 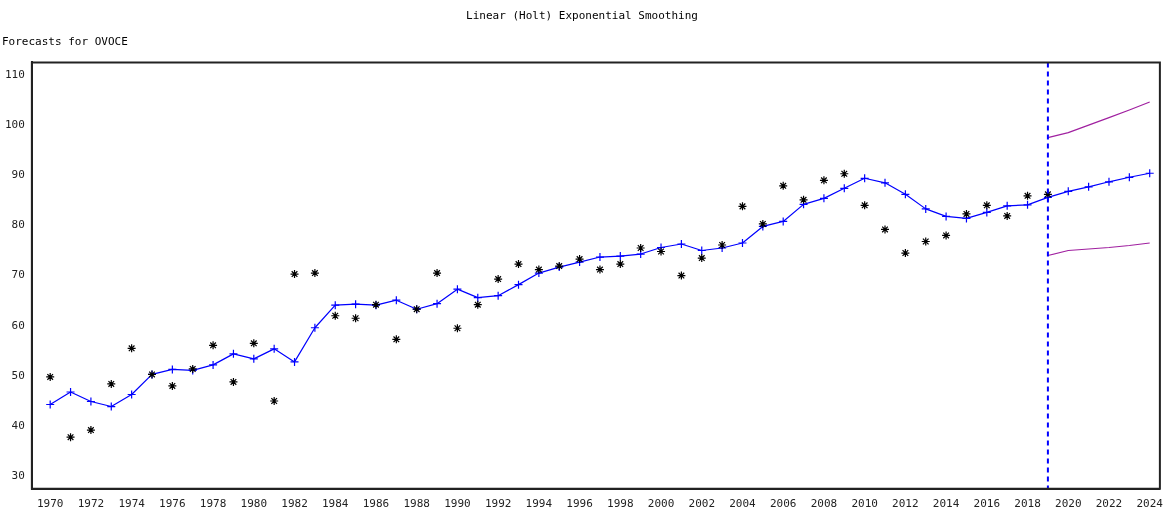 I want to click on y-tick-label: 100, so click(x=14, y=124).